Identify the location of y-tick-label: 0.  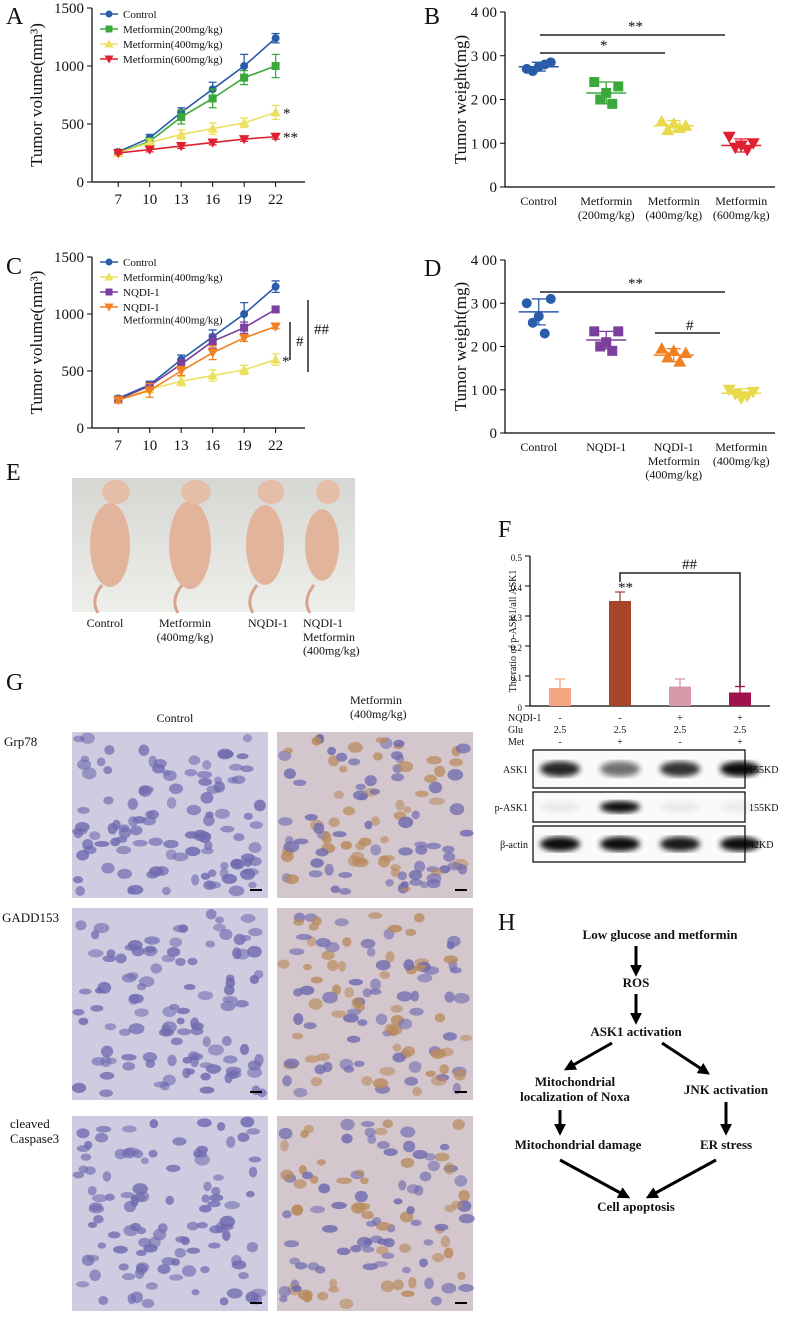
(81, 183).